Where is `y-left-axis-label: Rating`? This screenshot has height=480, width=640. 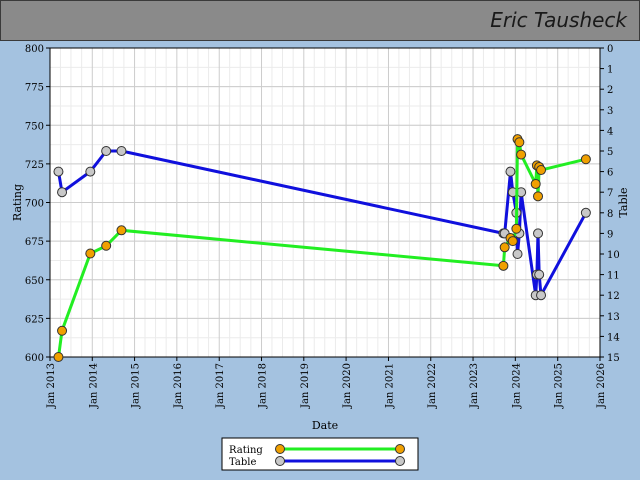
y-left-axis-label: Rating is located at coordinates (17, 202).